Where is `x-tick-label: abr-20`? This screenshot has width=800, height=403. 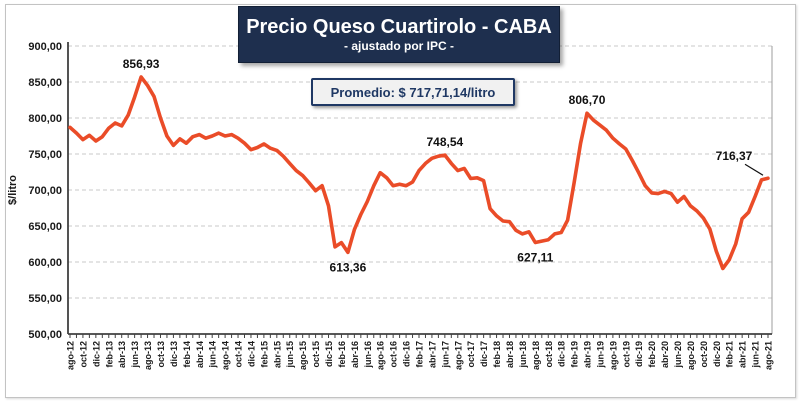
x-tick-label: abr-20 is located at coordinates (665, 354).